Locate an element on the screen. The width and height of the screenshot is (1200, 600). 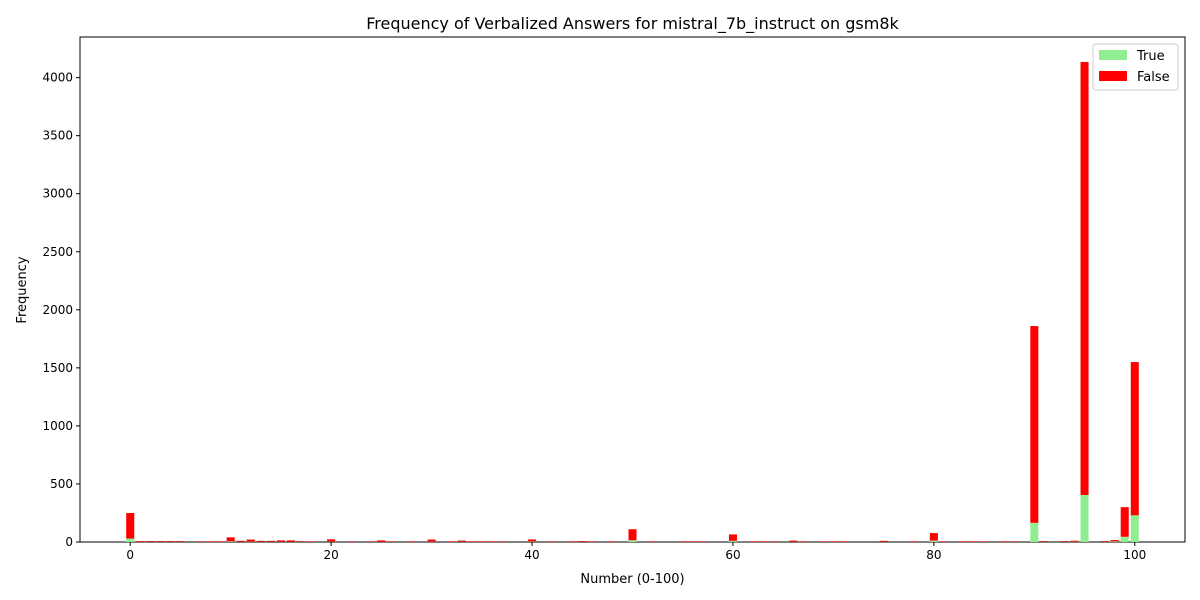
x-tick-label: 0 is located at coordinates (130, 555).